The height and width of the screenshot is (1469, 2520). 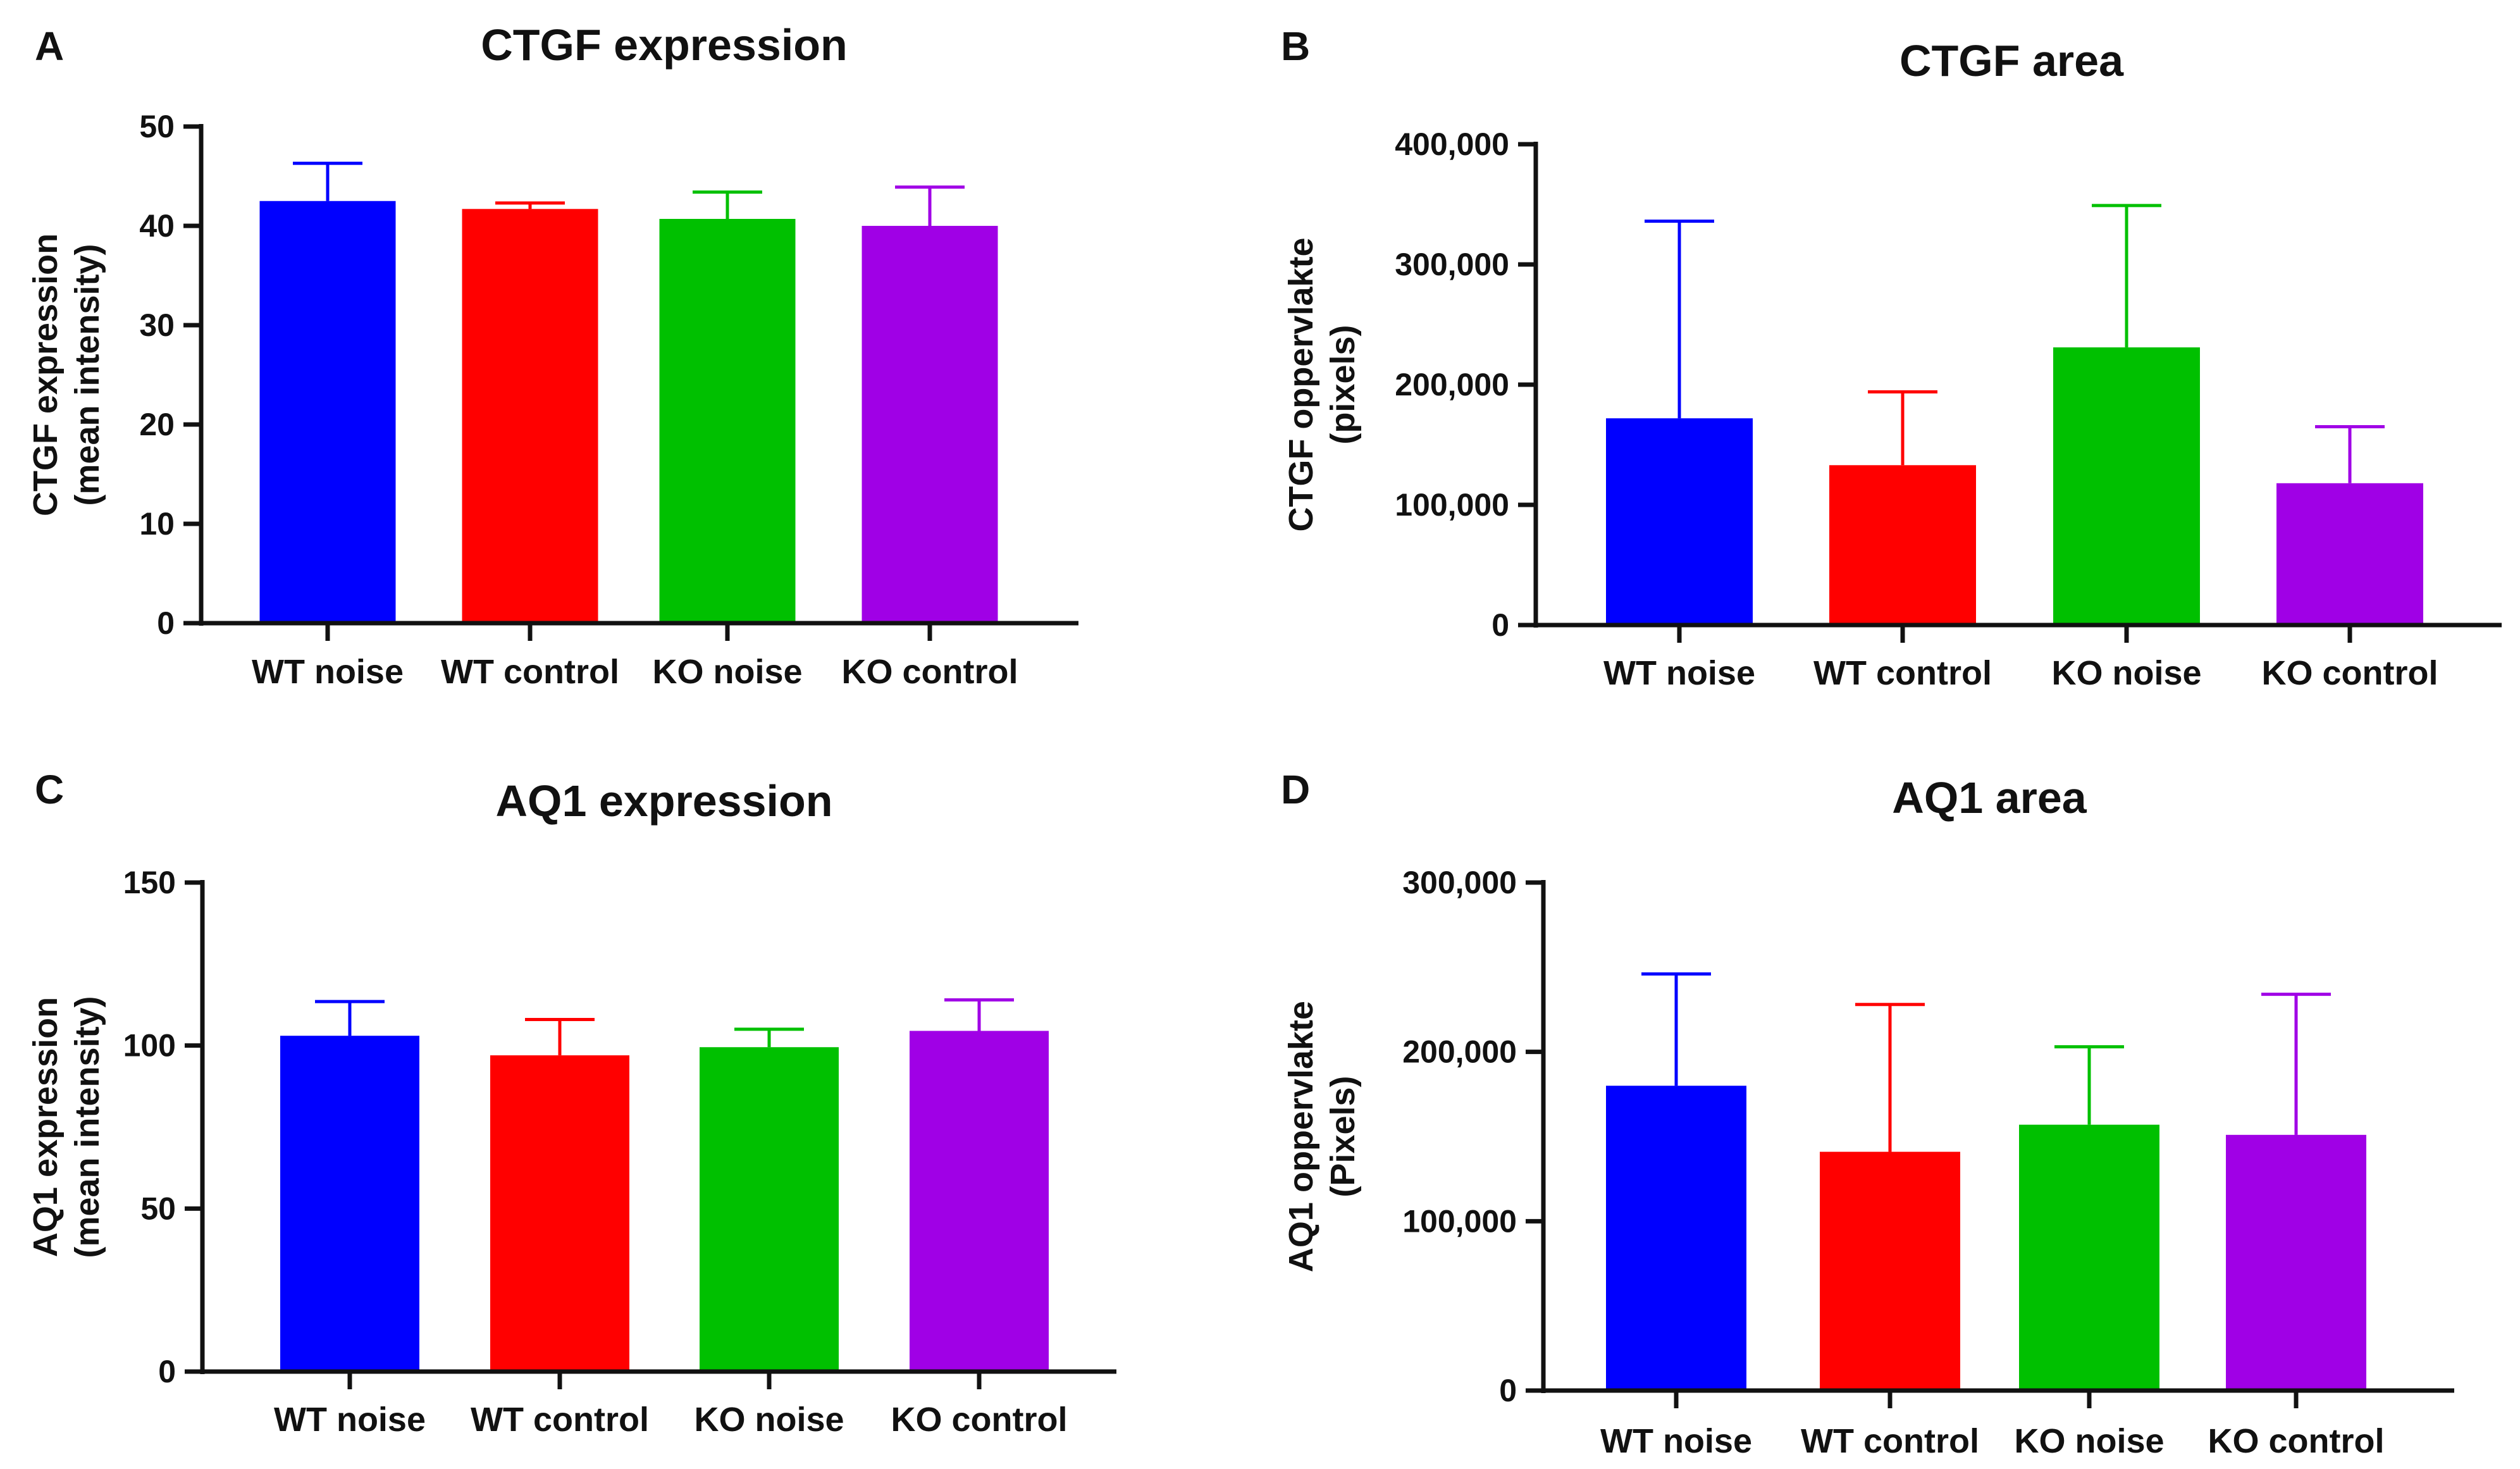 What do you see at coordinates (46, 374) in the screenshot?
I see `y-axis-label-line: CTGF expression` at bounding box center [46, 374].